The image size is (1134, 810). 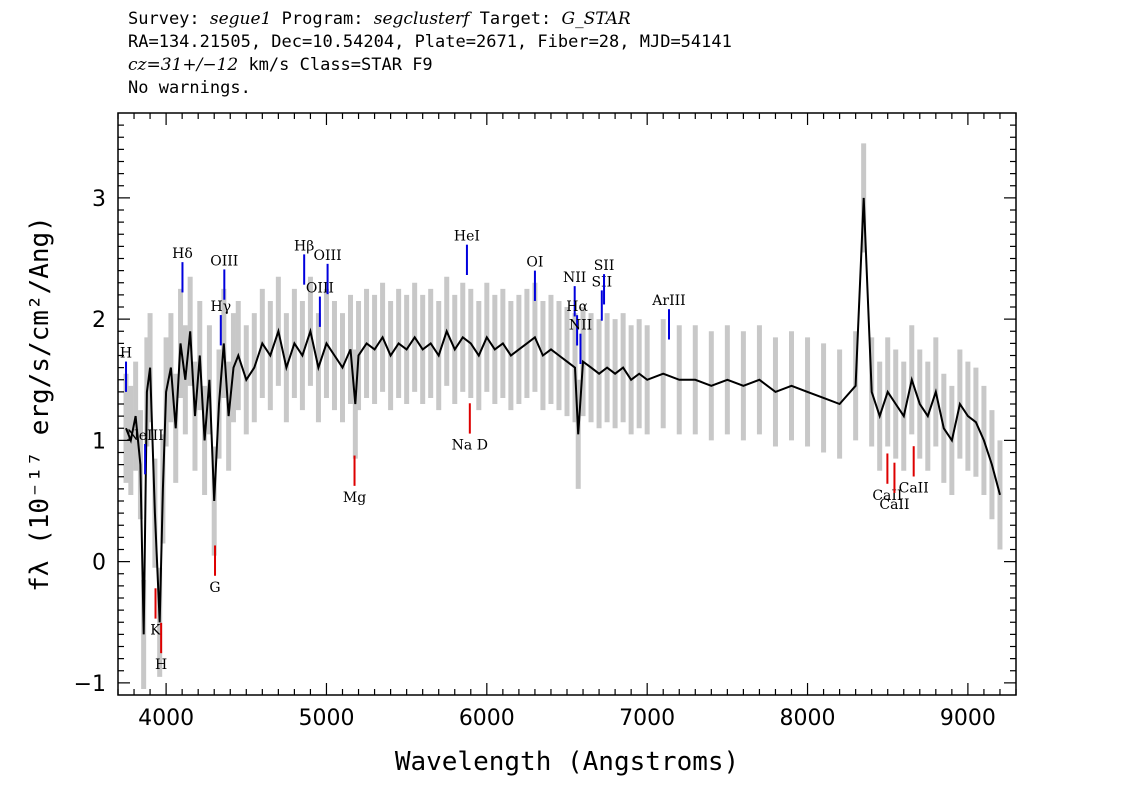 I want to click on emission-label: Hδ, so click(x=182, y=254).